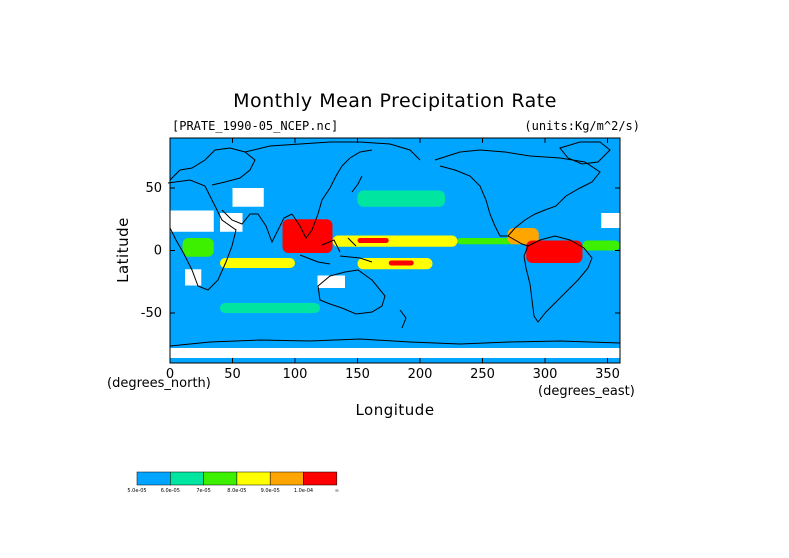 This screenshot has width=789, height=558. I want to click on colorbar-level-label: 8.0e-05, so click(236, 491).